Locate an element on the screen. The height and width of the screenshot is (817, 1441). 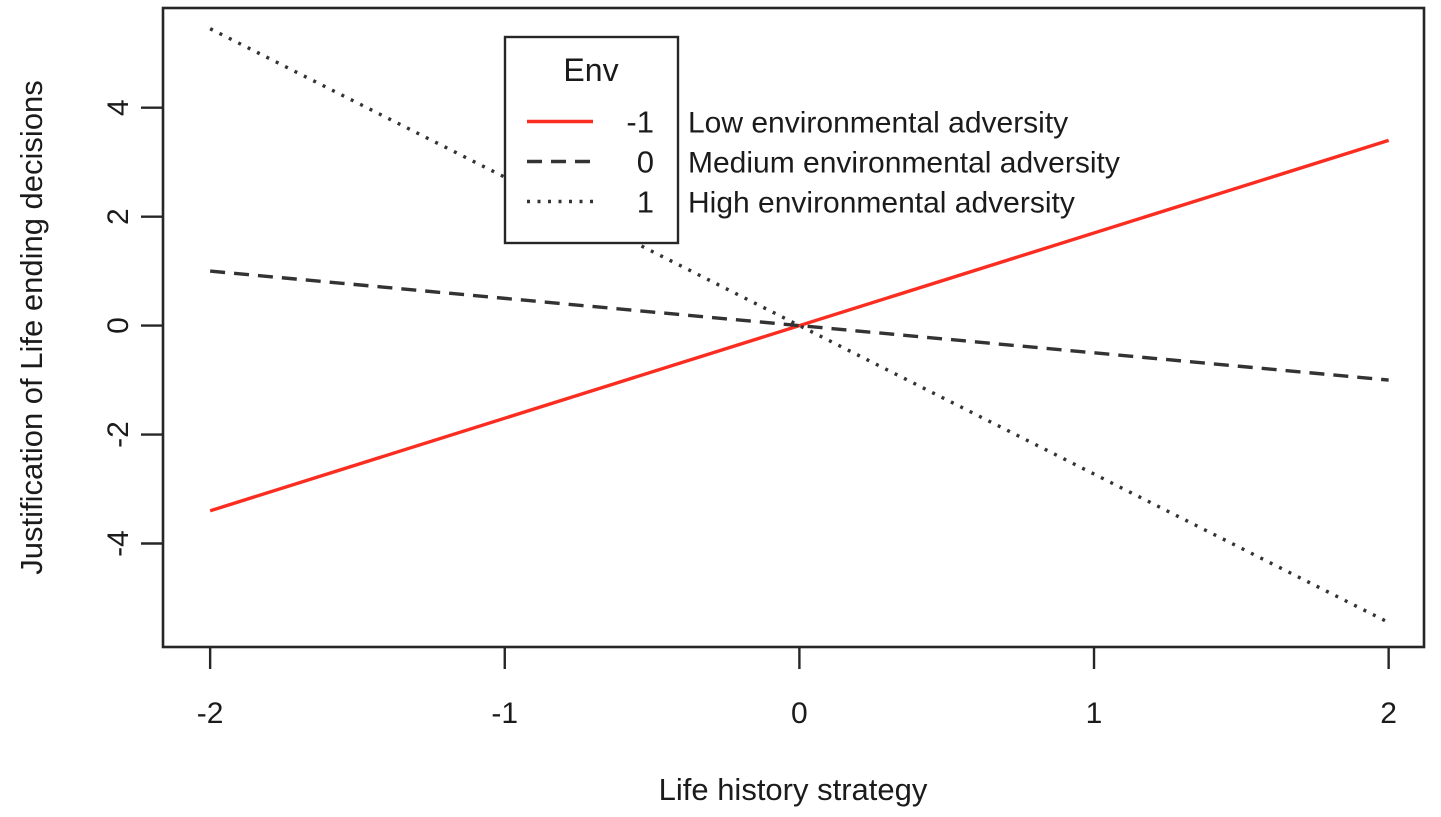
series-line-dashed is located at coordinates (799, 325).